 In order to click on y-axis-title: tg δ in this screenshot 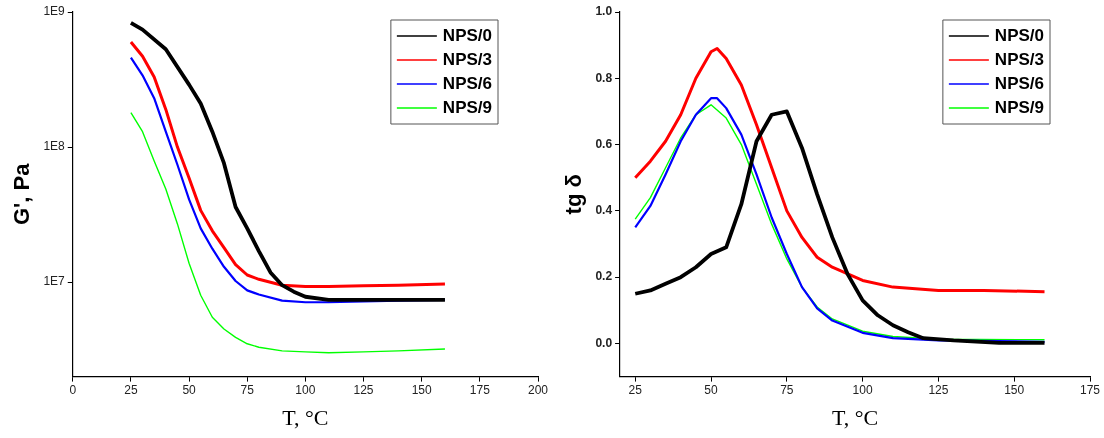, I will do `click(574, 194)`.